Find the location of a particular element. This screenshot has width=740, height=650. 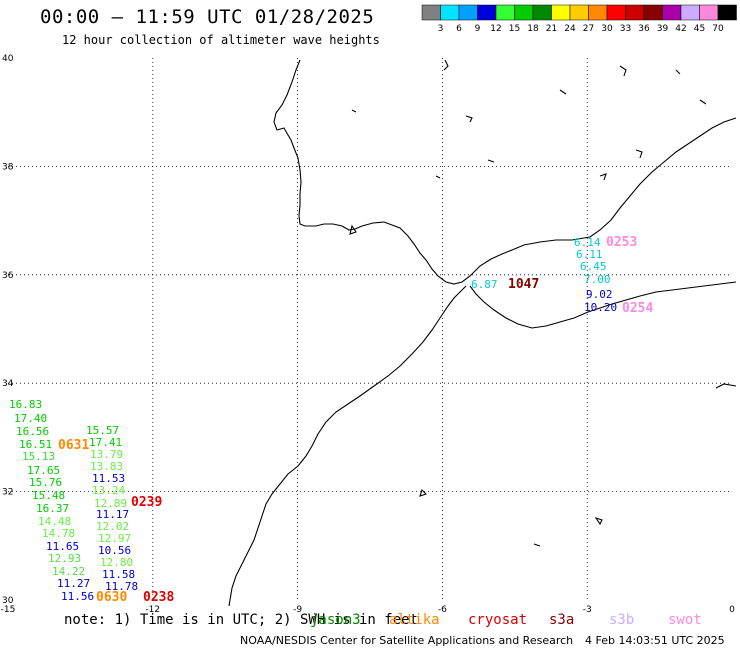

satellite-altika: altika is located at coordinates (414, 620).